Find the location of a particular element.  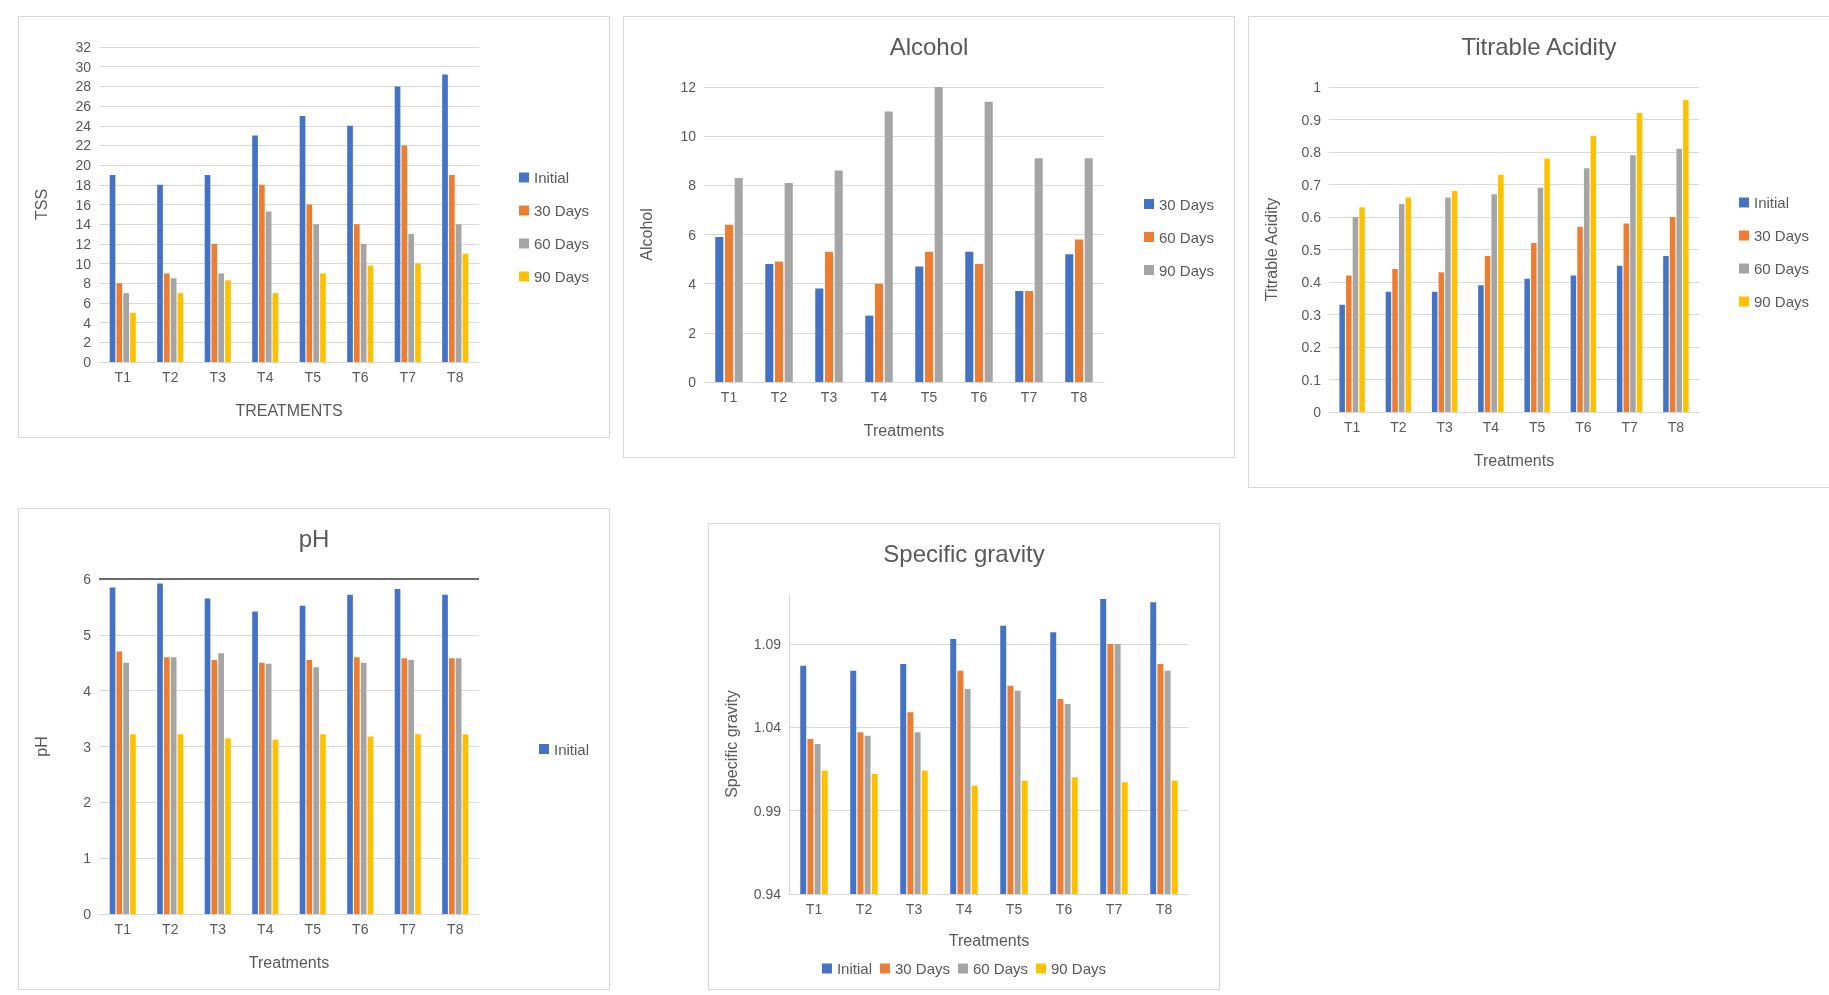

y-tick-label: 32 is located at coordinates (83, 47).